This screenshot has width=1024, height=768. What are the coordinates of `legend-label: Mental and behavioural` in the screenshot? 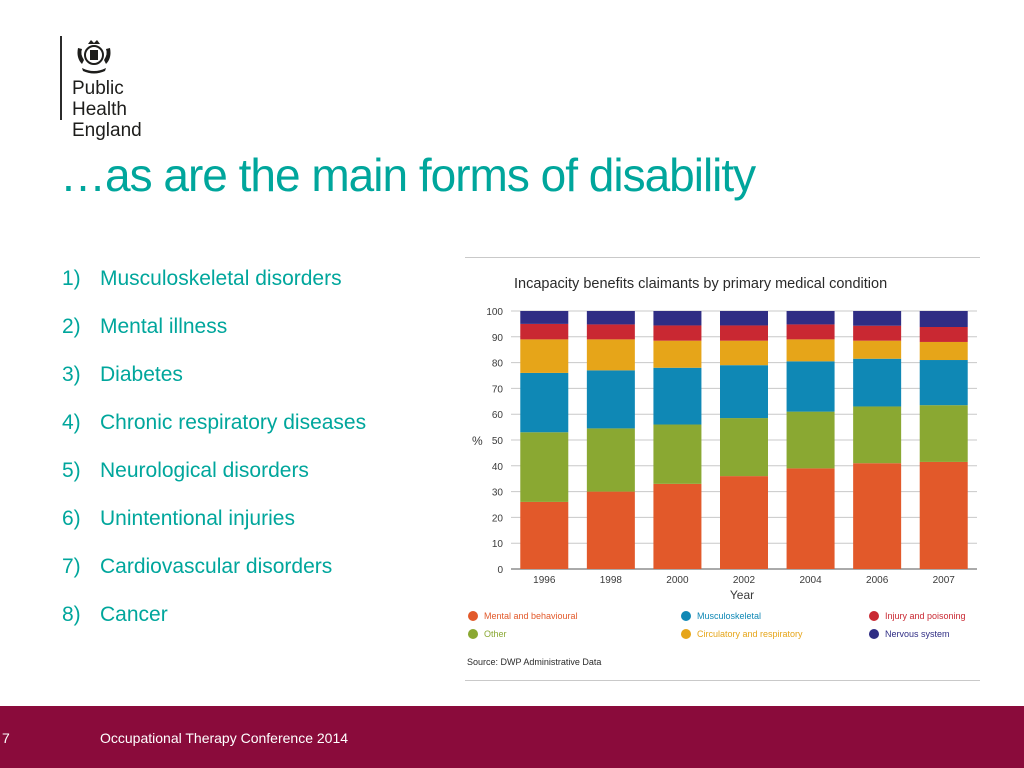 It's located at (531, 616).